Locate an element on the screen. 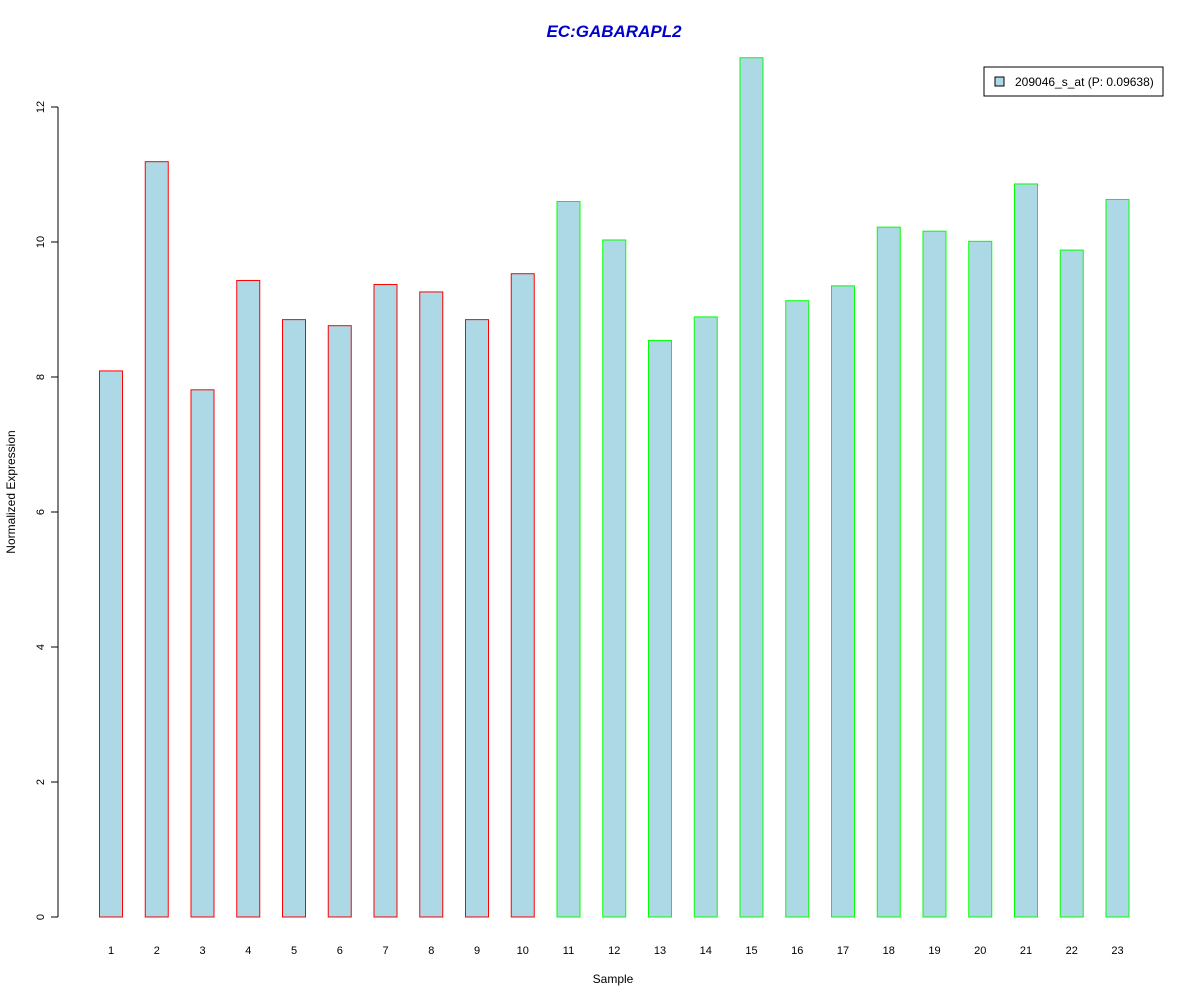 The image size is (1200, 1005). x-tick-label: 6 is located at coordinates (340, 951).